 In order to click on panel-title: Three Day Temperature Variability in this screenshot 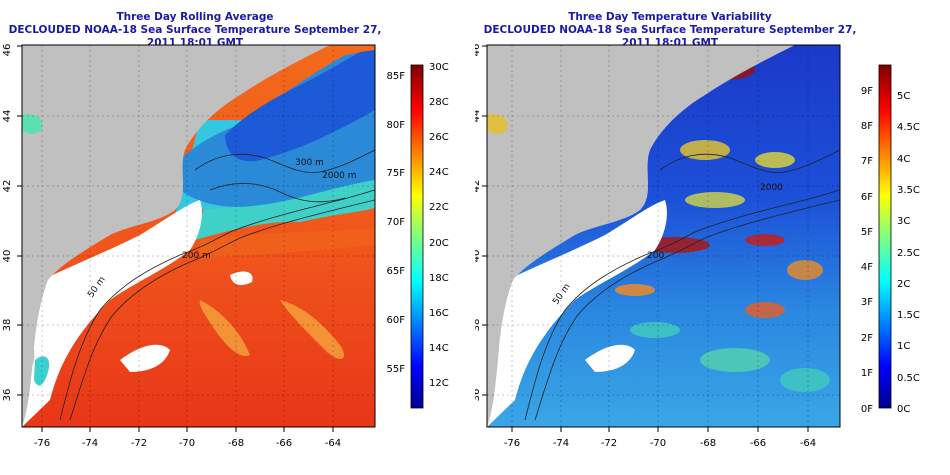, I will do `click(670, 17)`.